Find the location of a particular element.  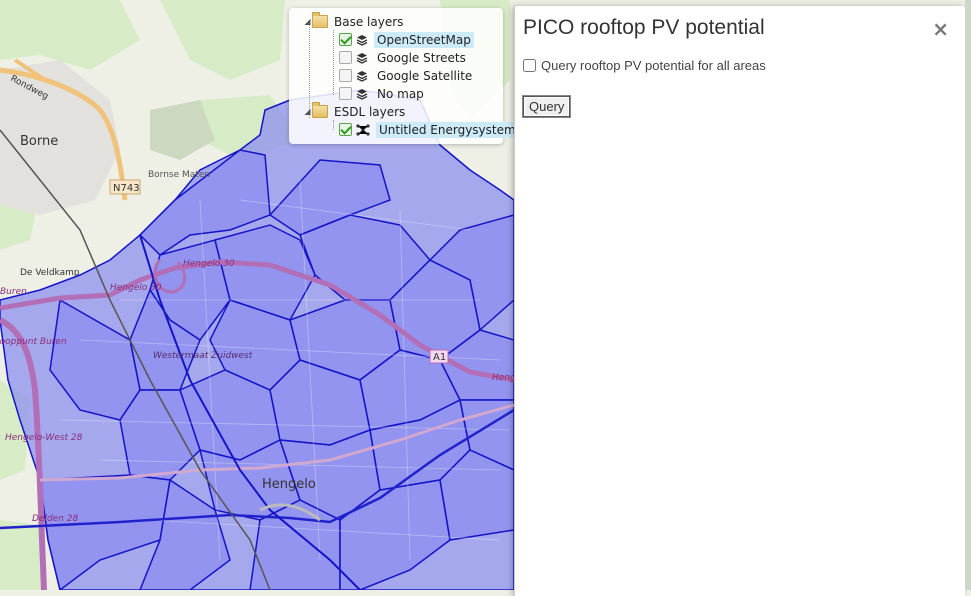

tree-group-label: Base layers is located at coordinates (369, 21).